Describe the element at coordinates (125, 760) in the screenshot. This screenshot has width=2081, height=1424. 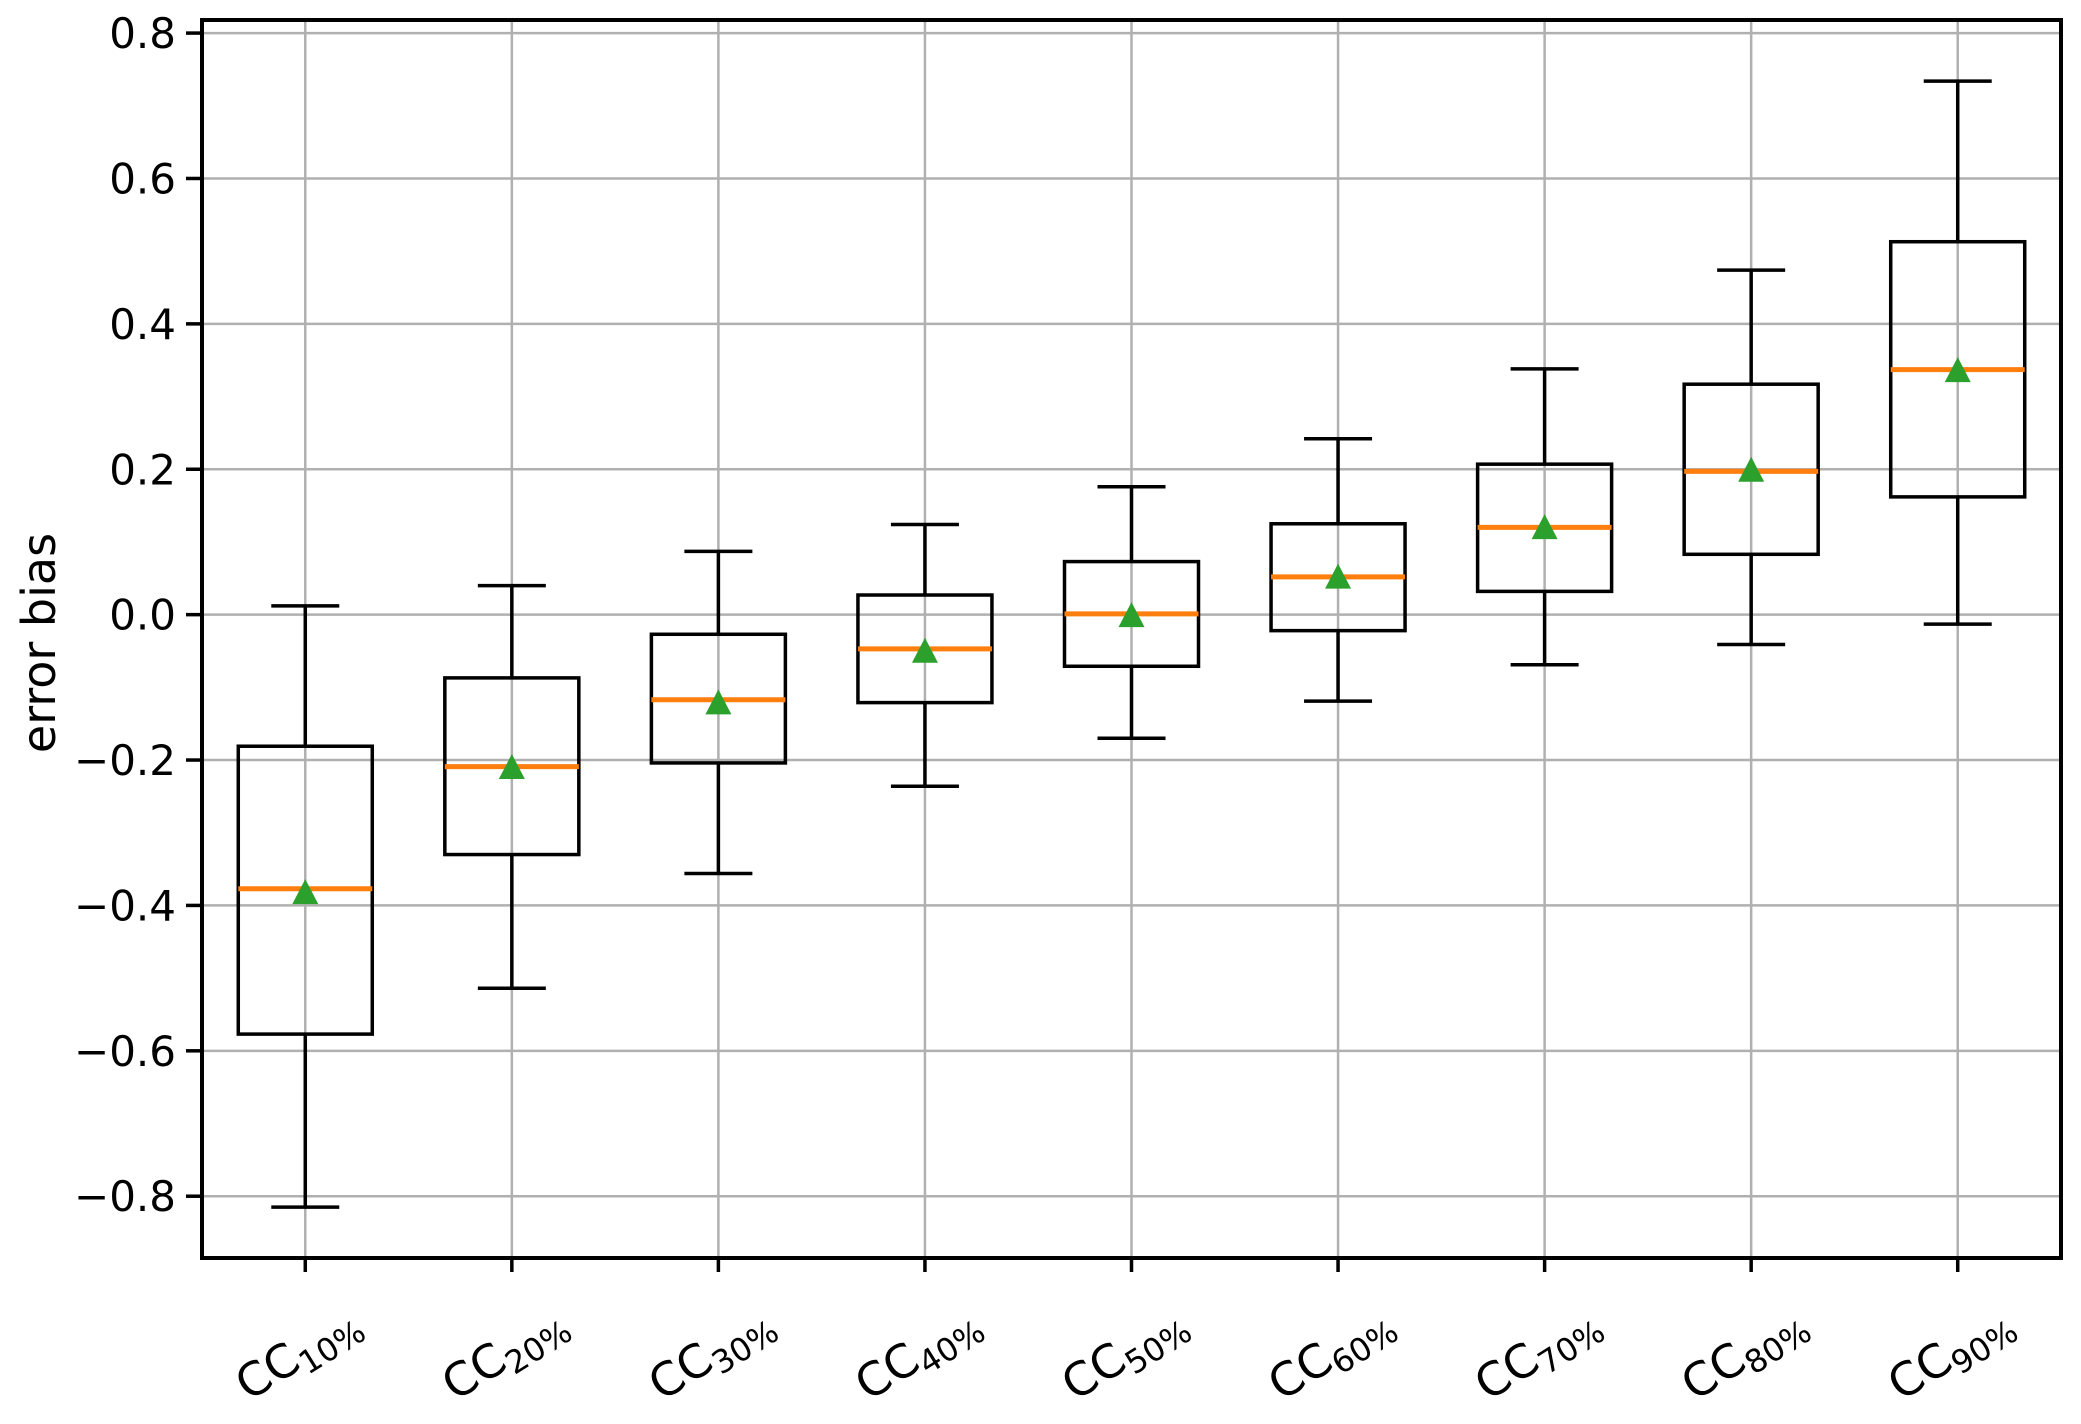
I see `y-tick-label: −0.2` at that location.